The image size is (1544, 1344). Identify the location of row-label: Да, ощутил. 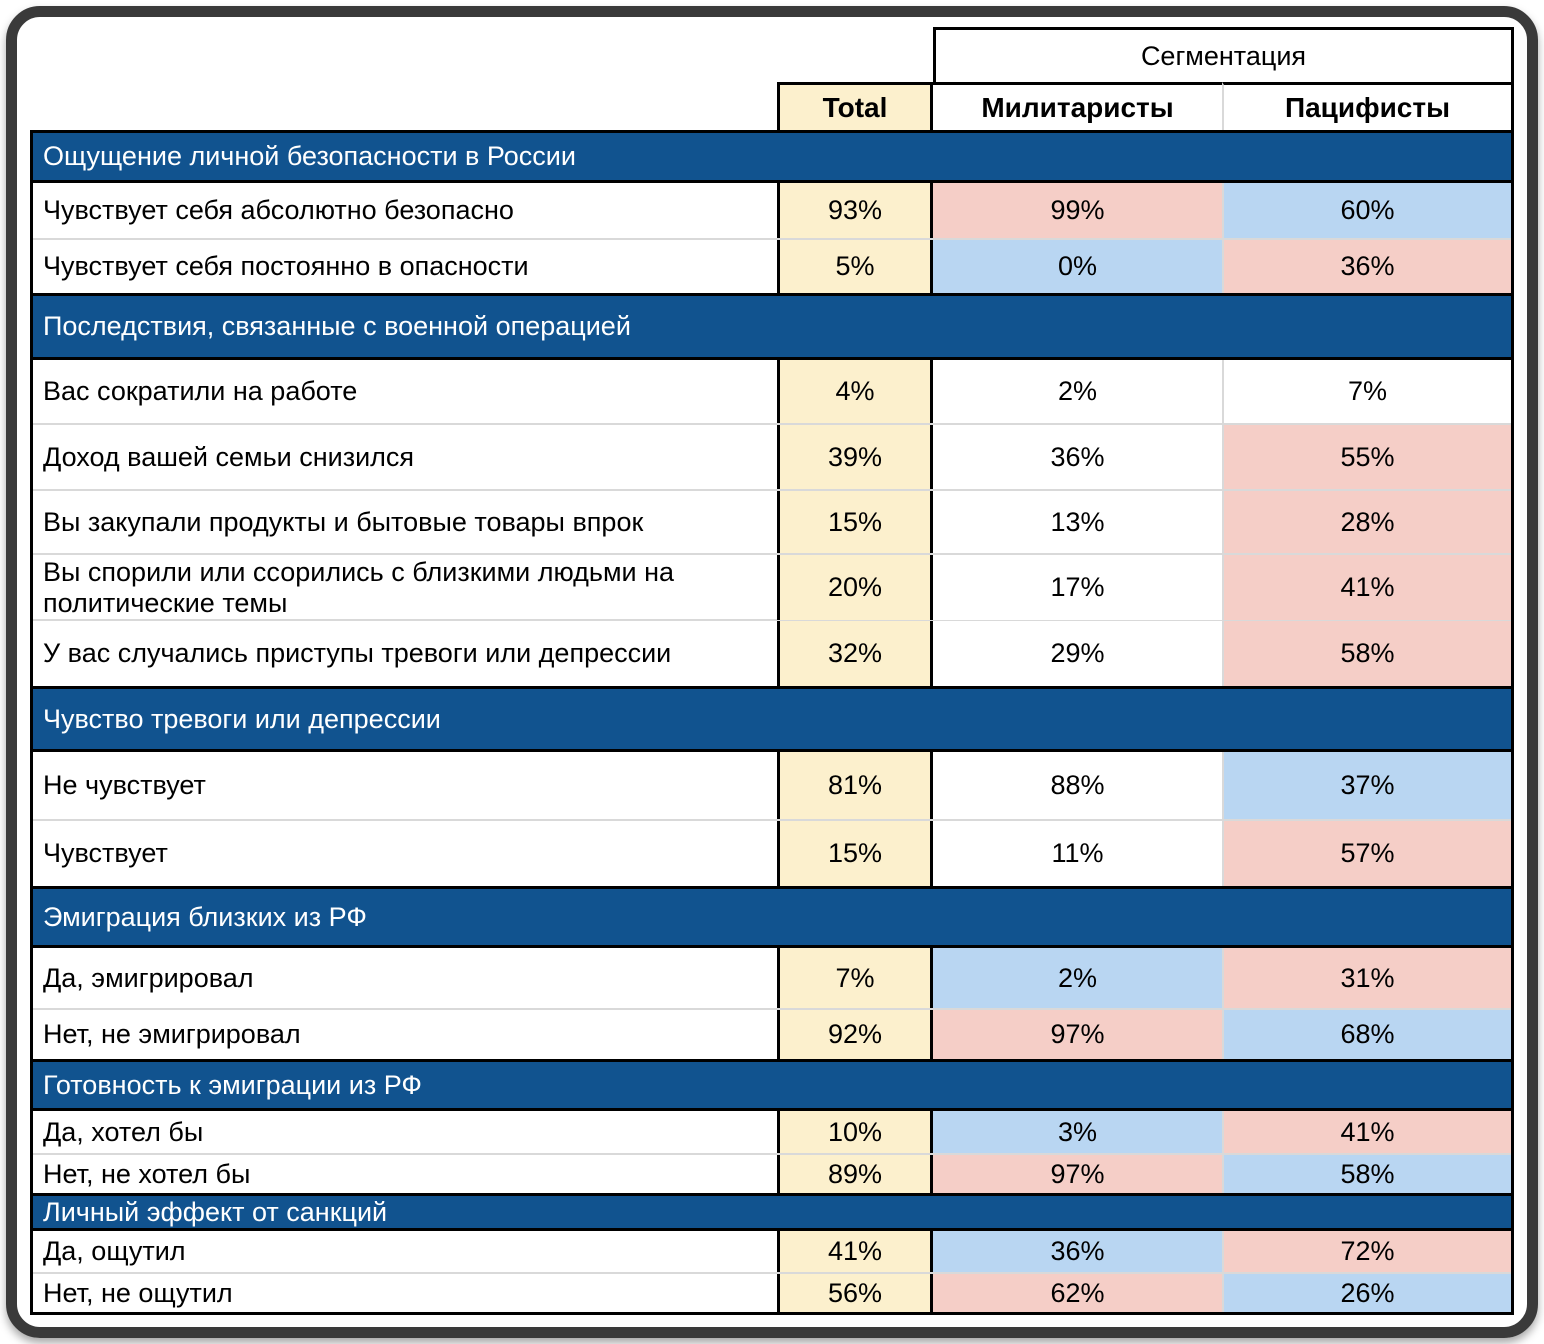
(114, 1251).